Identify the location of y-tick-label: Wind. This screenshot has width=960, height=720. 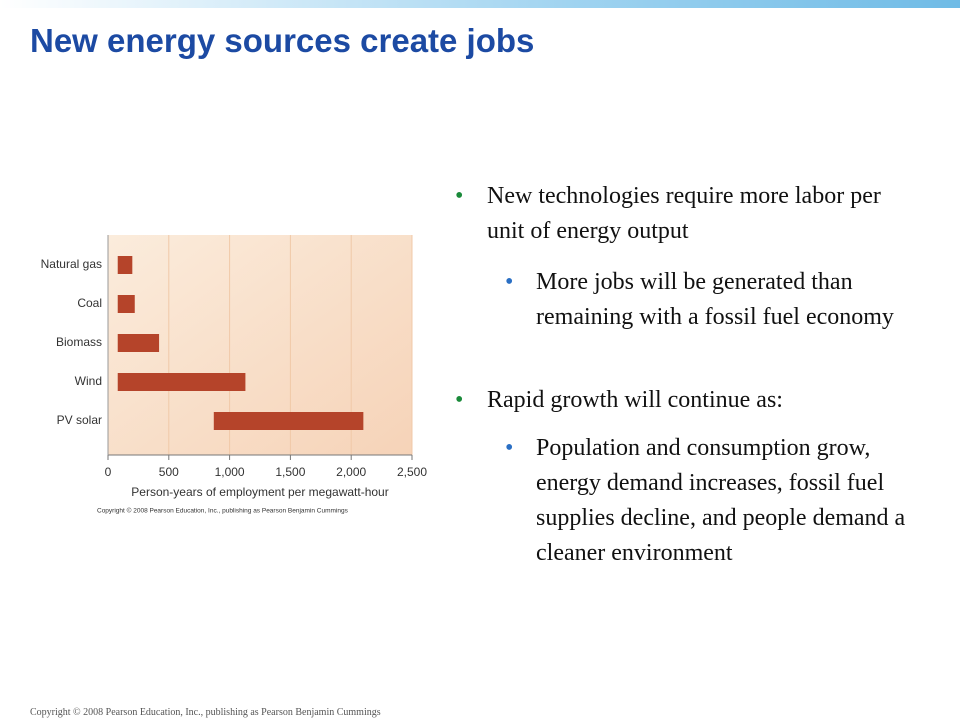
(88, 381).